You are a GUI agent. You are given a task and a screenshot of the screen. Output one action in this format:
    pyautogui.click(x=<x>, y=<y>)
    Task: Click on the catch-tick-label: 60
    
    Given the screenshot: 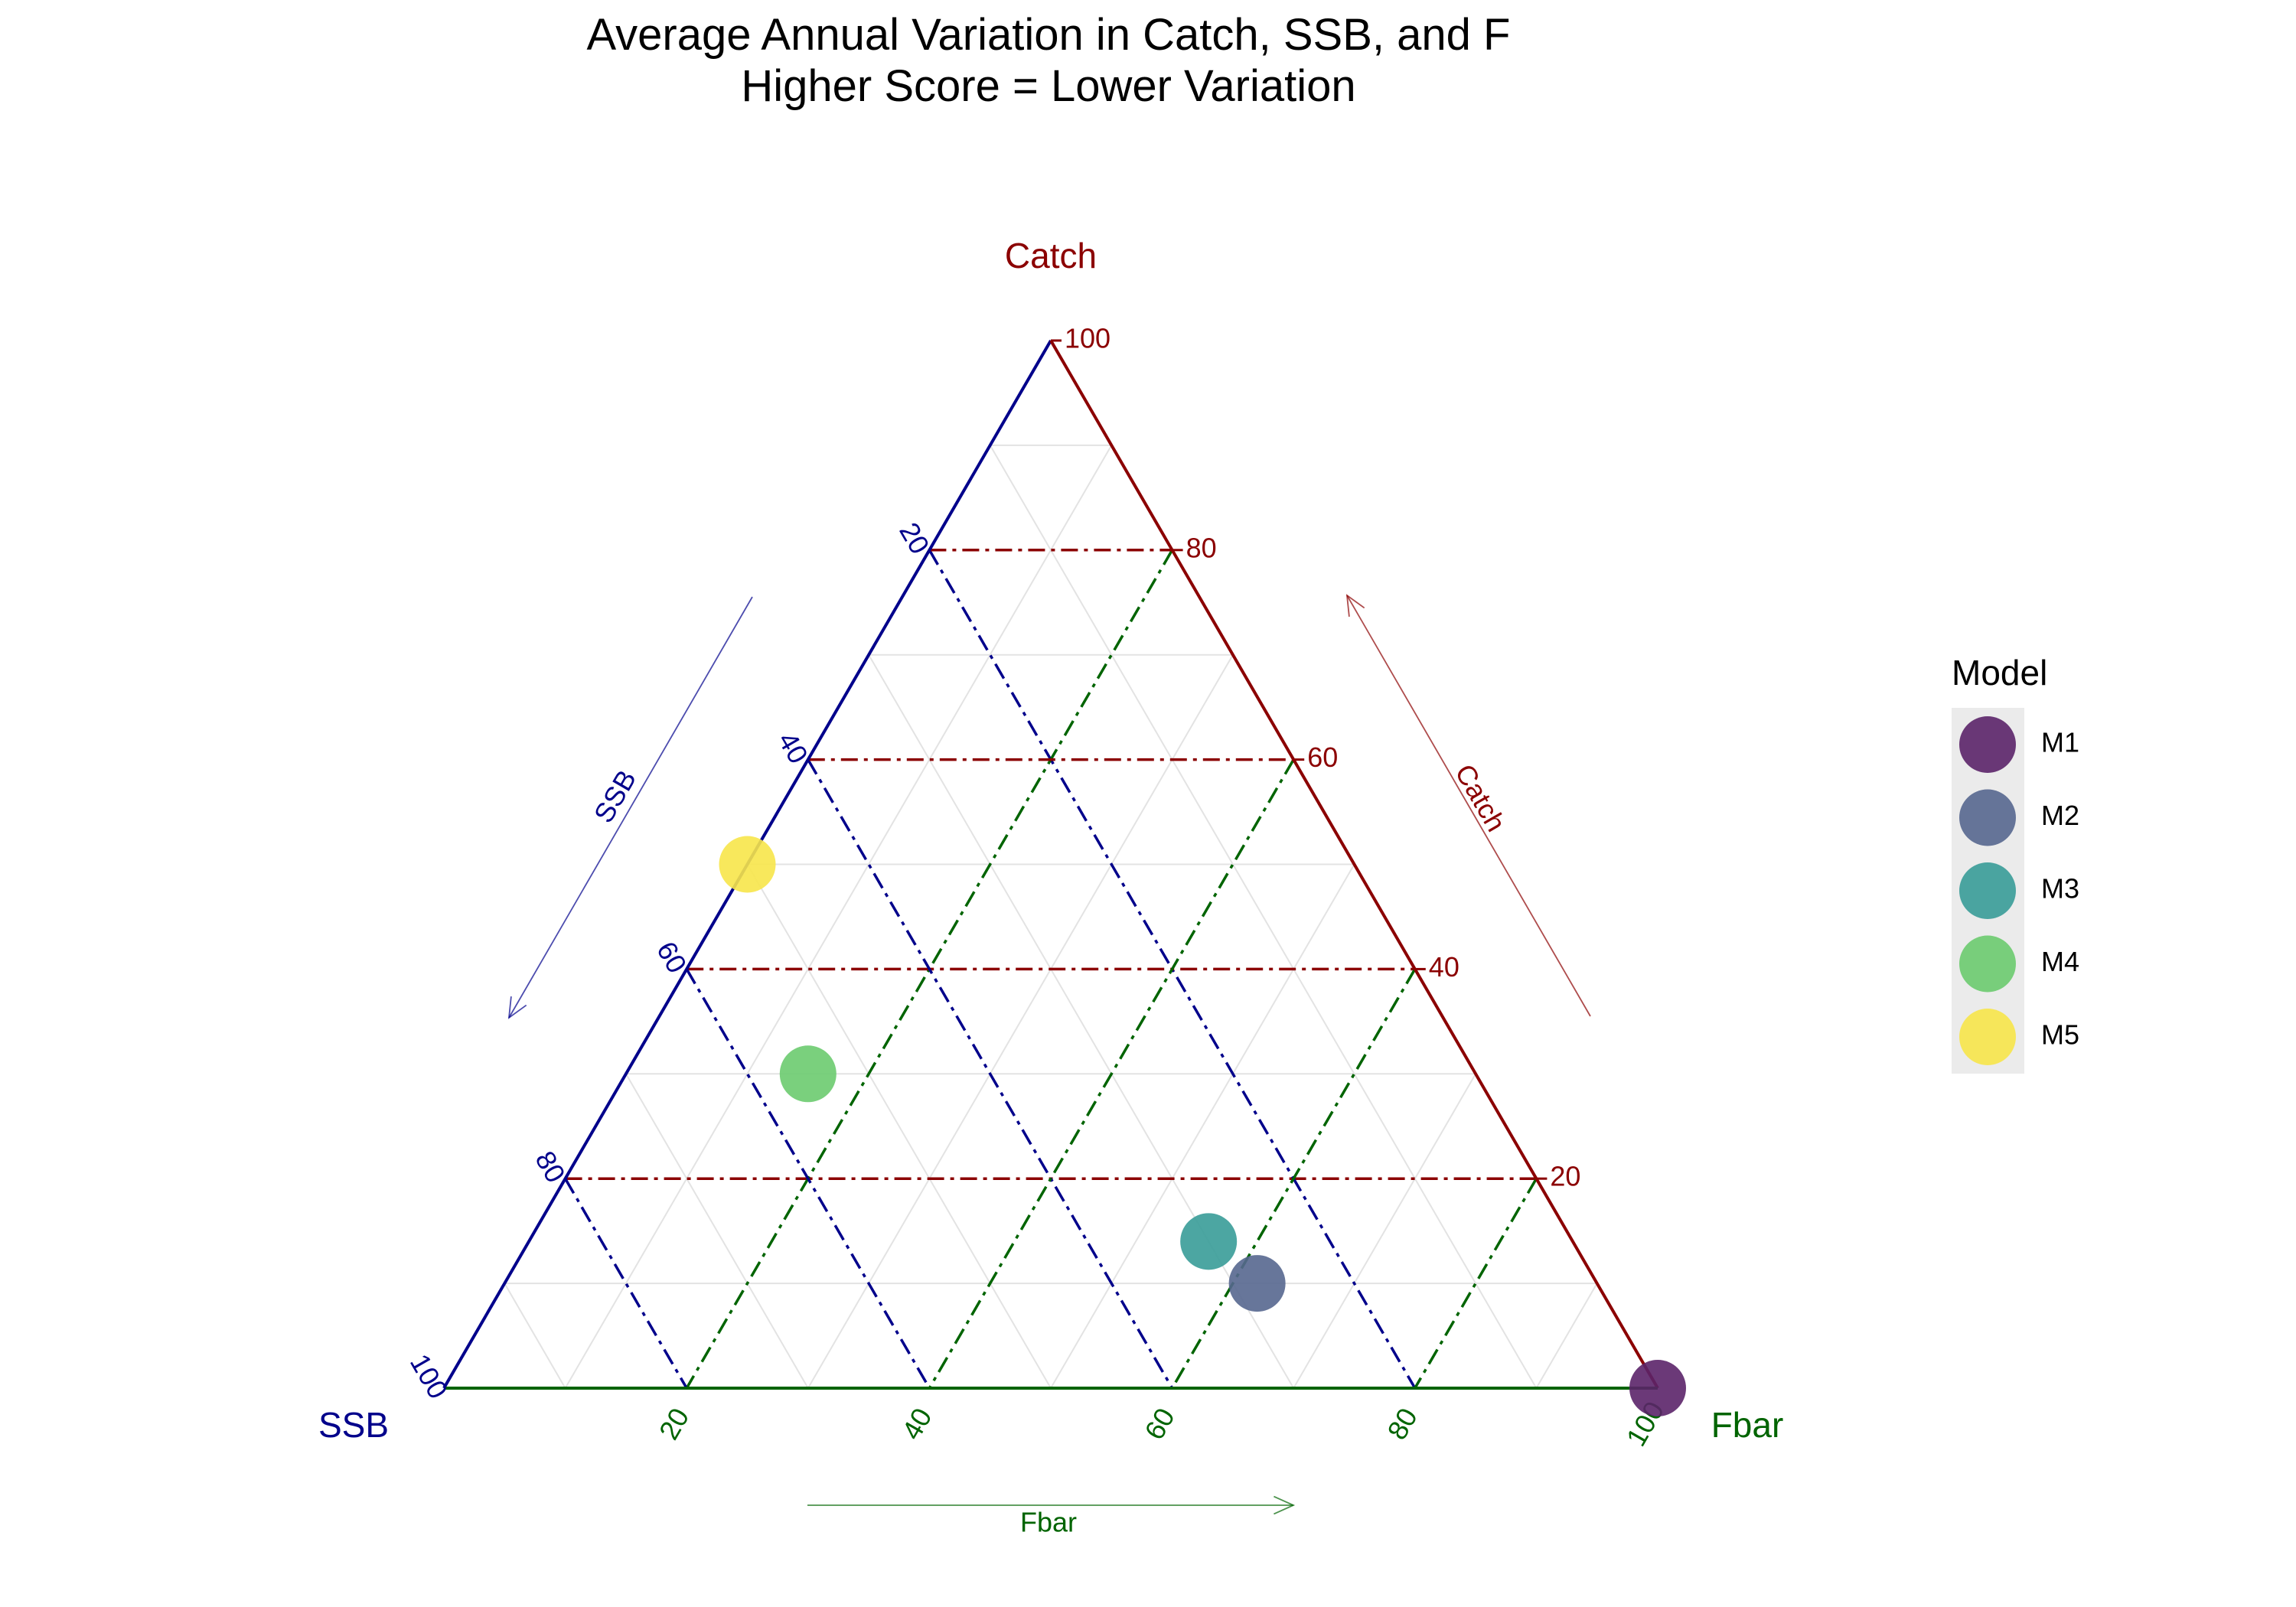 What is the action you would take?
    pyautogui.click(x=1322, y=757)
    